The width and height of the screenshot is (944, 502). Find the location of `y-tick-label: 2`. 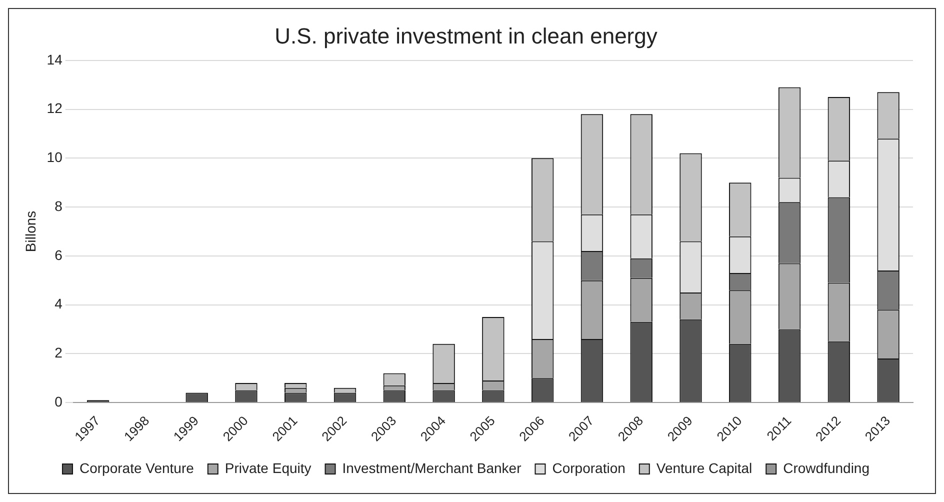

y-tick-label: 2 is located at coordinates (58, 352).